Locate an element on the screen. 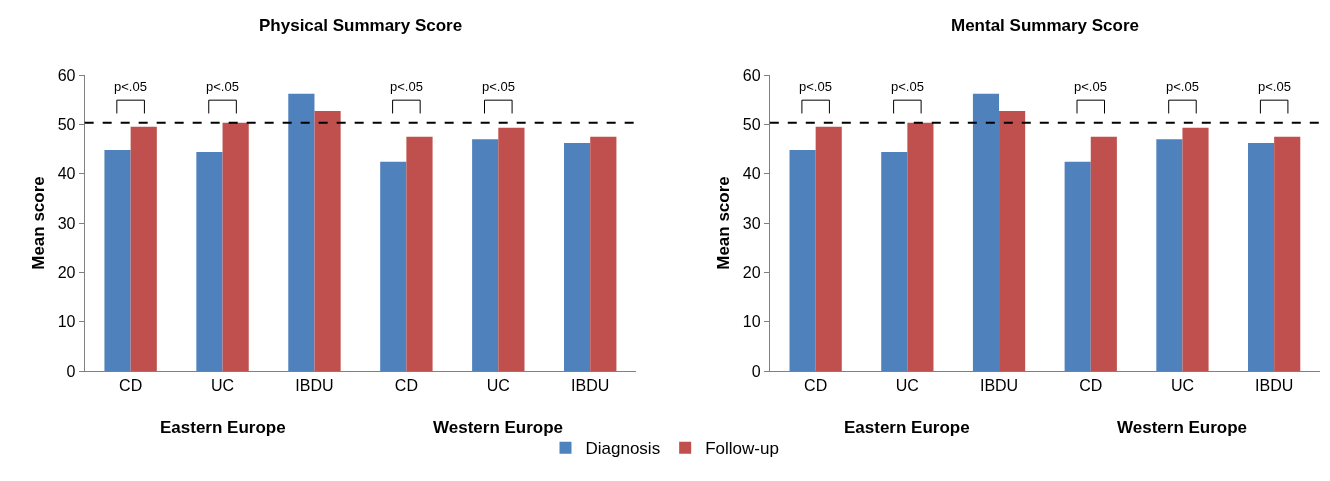 Image resolution: width=1330 pixels, height=481 pixels. chart-title: Mental Summary Score is located at coordinates (1045, 25).